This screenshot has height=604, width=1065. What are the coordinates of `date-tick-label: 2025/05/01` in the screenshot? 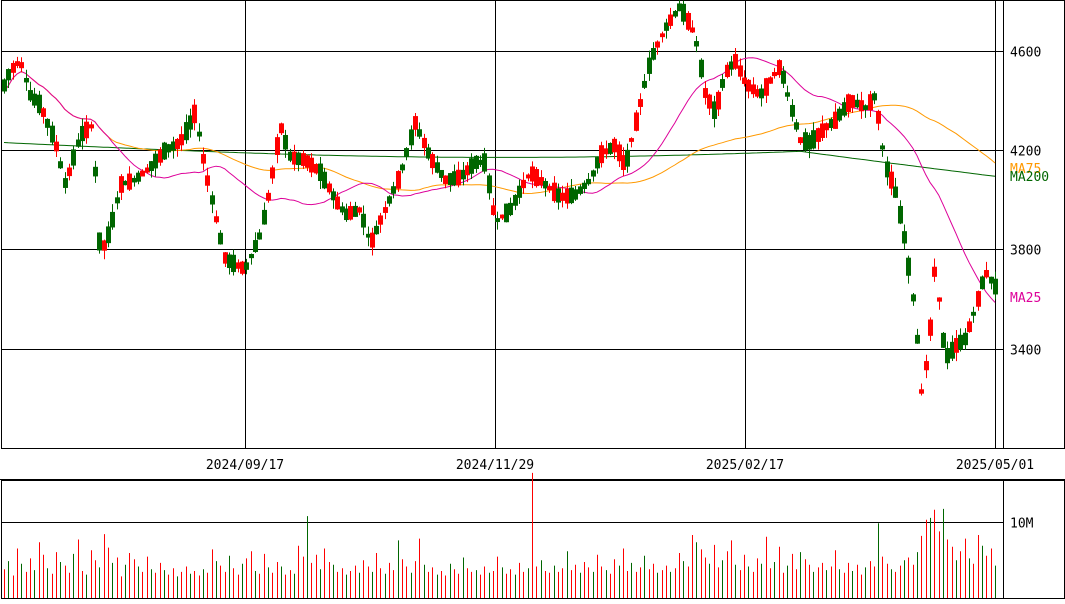 It's located at (995, 465).